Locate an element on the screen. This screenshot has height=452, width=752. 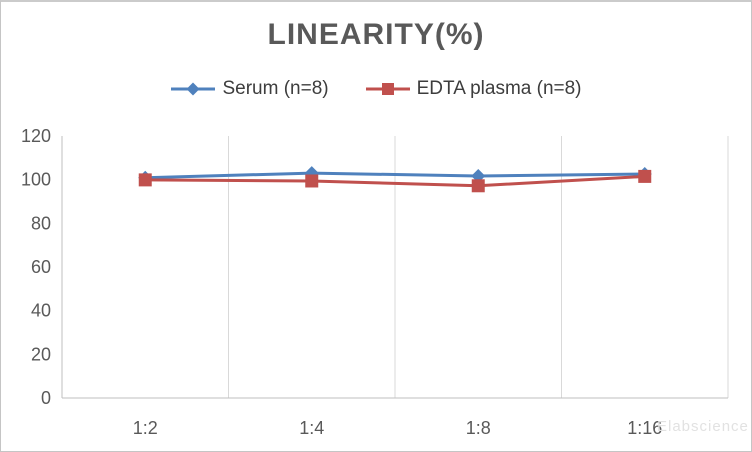
x-tick-label: 1:2 is located at coordinates (145, 428).